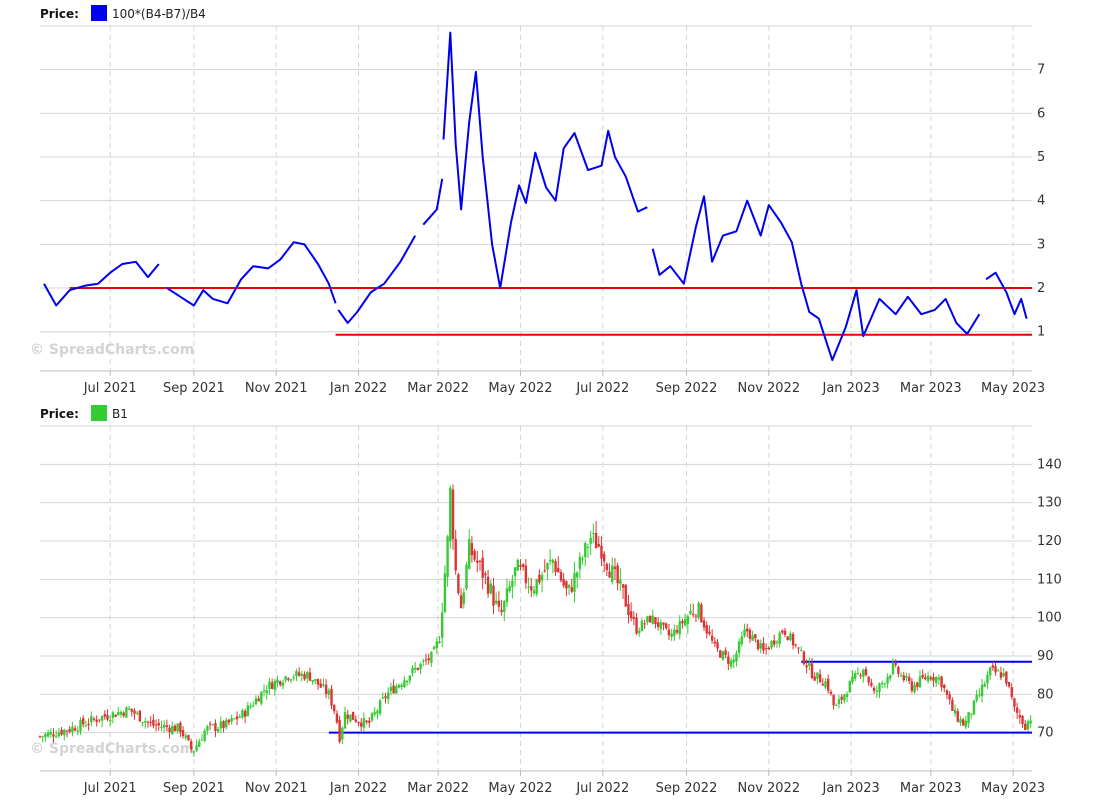 Image resolution: width=1115 pixels, height=804 pixels. What do you see at coordinates (1045, 733) in the screenshot?
I see `y-tick-label: 70` at bounding box center [1045, 733].